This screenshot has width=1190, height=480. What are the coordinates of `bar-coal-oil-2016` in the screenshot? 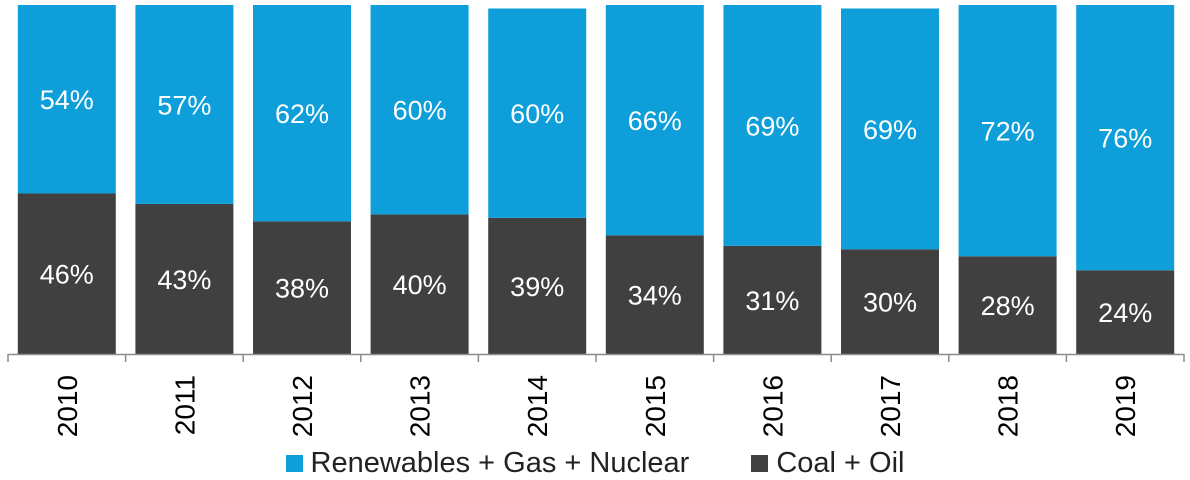 It's located at (772, 299).